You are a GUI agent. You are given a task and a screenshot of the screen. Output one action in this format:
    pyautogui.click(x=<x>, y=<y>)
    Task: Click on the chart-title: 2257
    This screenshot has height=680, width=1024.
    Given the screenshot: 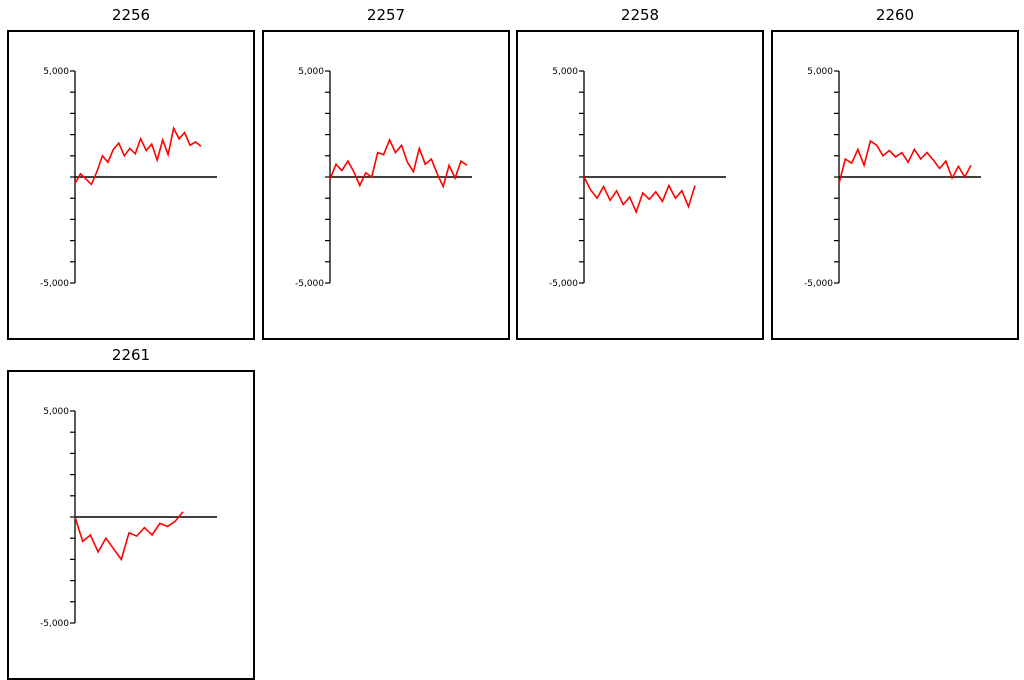 What is the action you would take?
    pyautogui.click(x=386, y=15)
    